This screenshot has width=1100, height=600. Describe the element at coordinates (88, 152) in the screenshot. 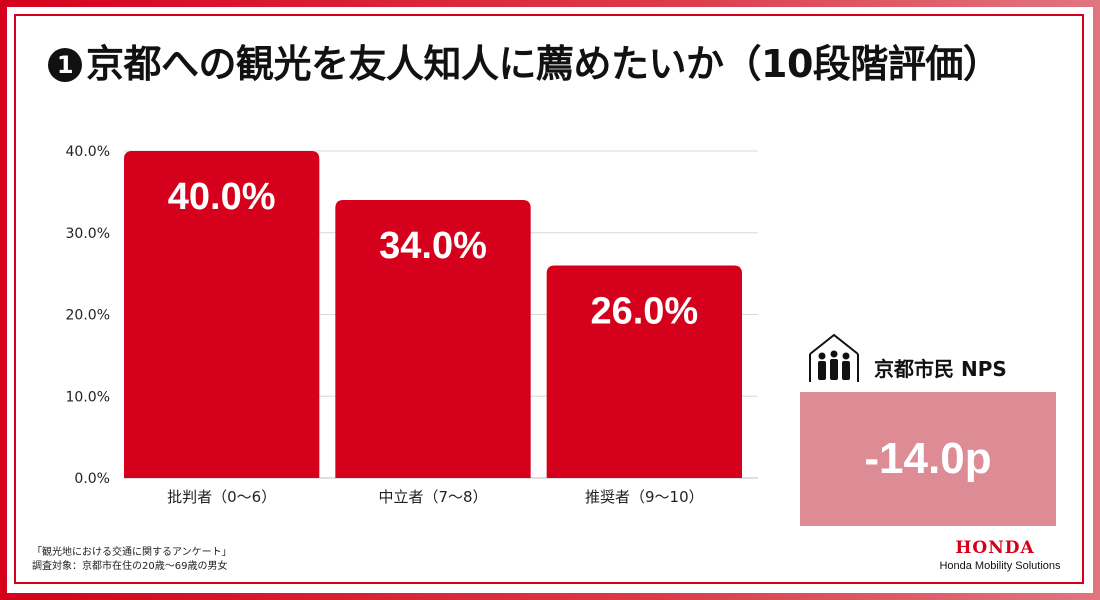

I see `y-tick-label: 40.0%` at that location.